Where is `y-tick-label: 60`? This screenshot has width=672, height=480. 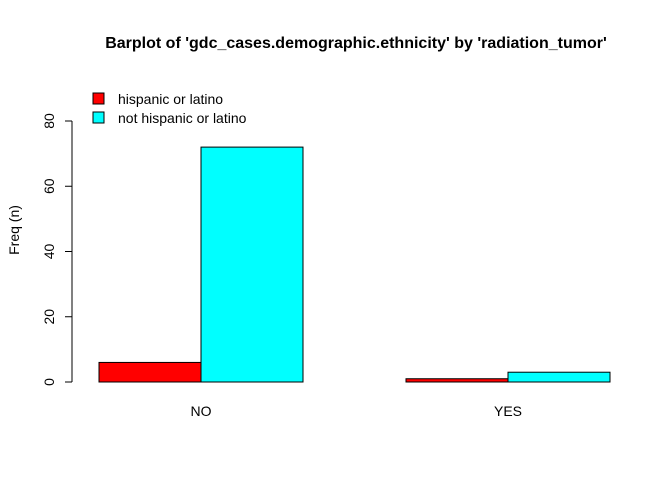
y-tick-label: 60 is located at coordinates (49, 186).